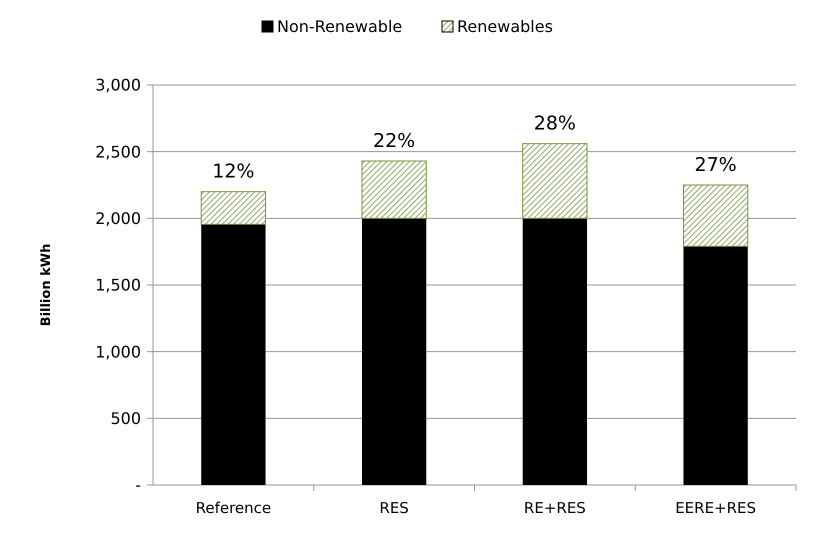 The width and height of the screenshot is (814, 537). What do you see at coordinates (394, 141) in the screenshot?
I see `annotation: 22%` at bounding box center [394, 141].